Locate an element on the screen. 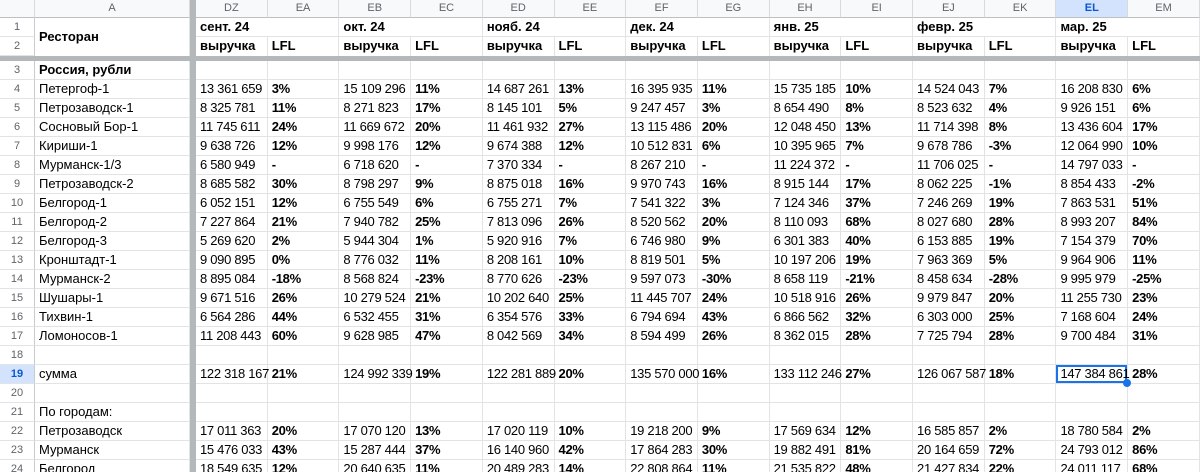 This screenshot has height=472, width=1200. cell-em15: 23% is located at coordinates (1164, 298).